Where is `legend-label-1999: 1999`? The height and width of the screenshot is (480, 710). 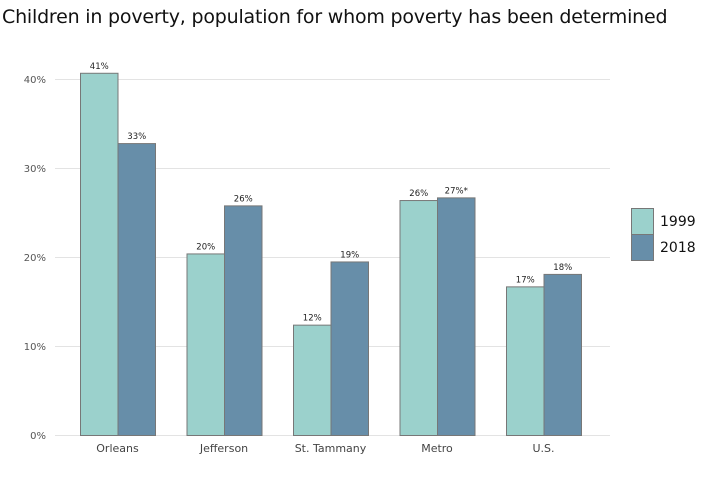 legend-label-1999: 1999 is located at coordinates (678, 222).